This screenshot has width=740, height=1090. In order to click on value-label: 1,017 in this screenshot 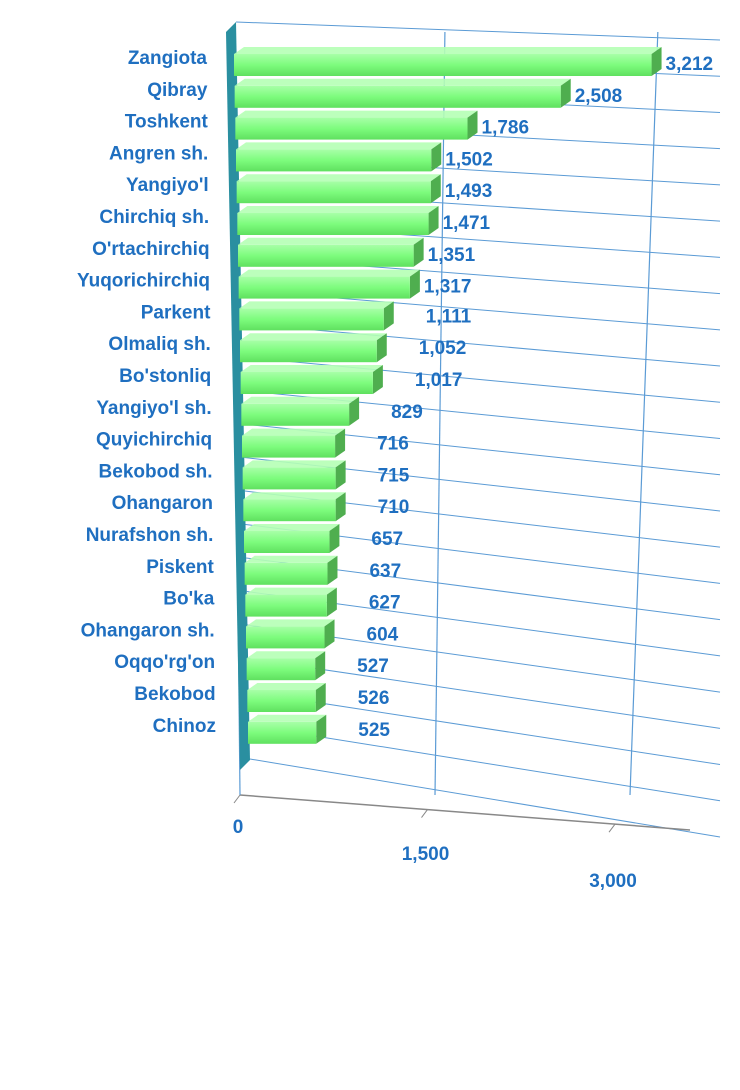, I will do `click(439, 380)`.